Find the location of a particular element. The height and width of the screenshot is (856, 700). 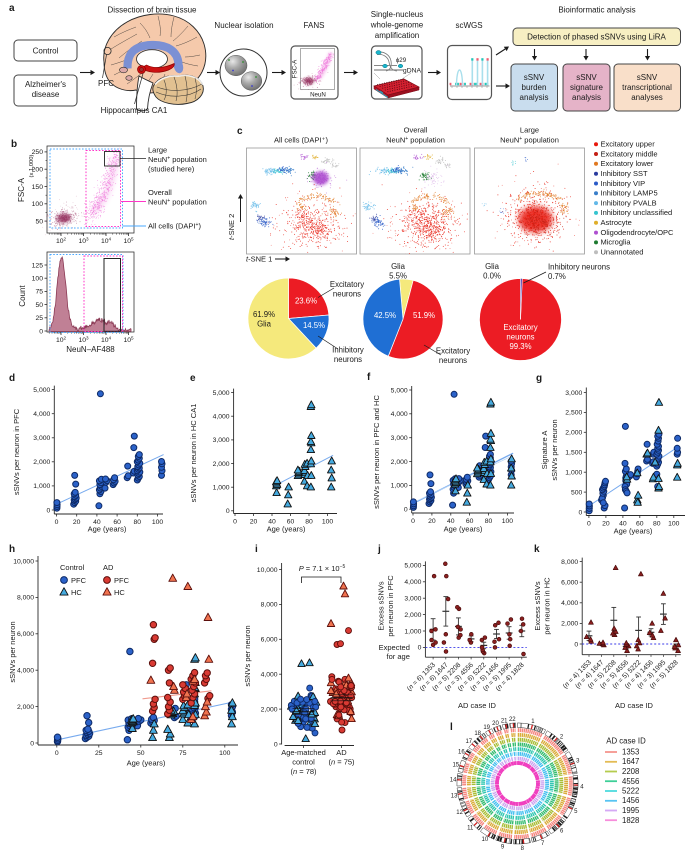

svg-text: (n = 75) is located at coordinates (341, 762).